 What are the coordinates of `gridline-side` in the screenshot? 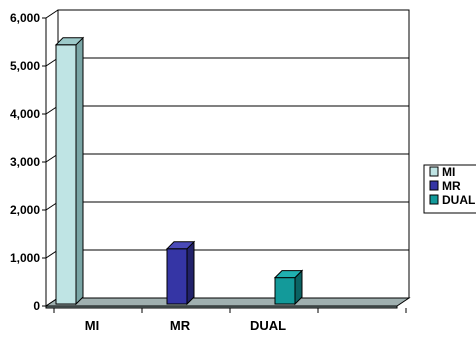 It's located at (52, 14).